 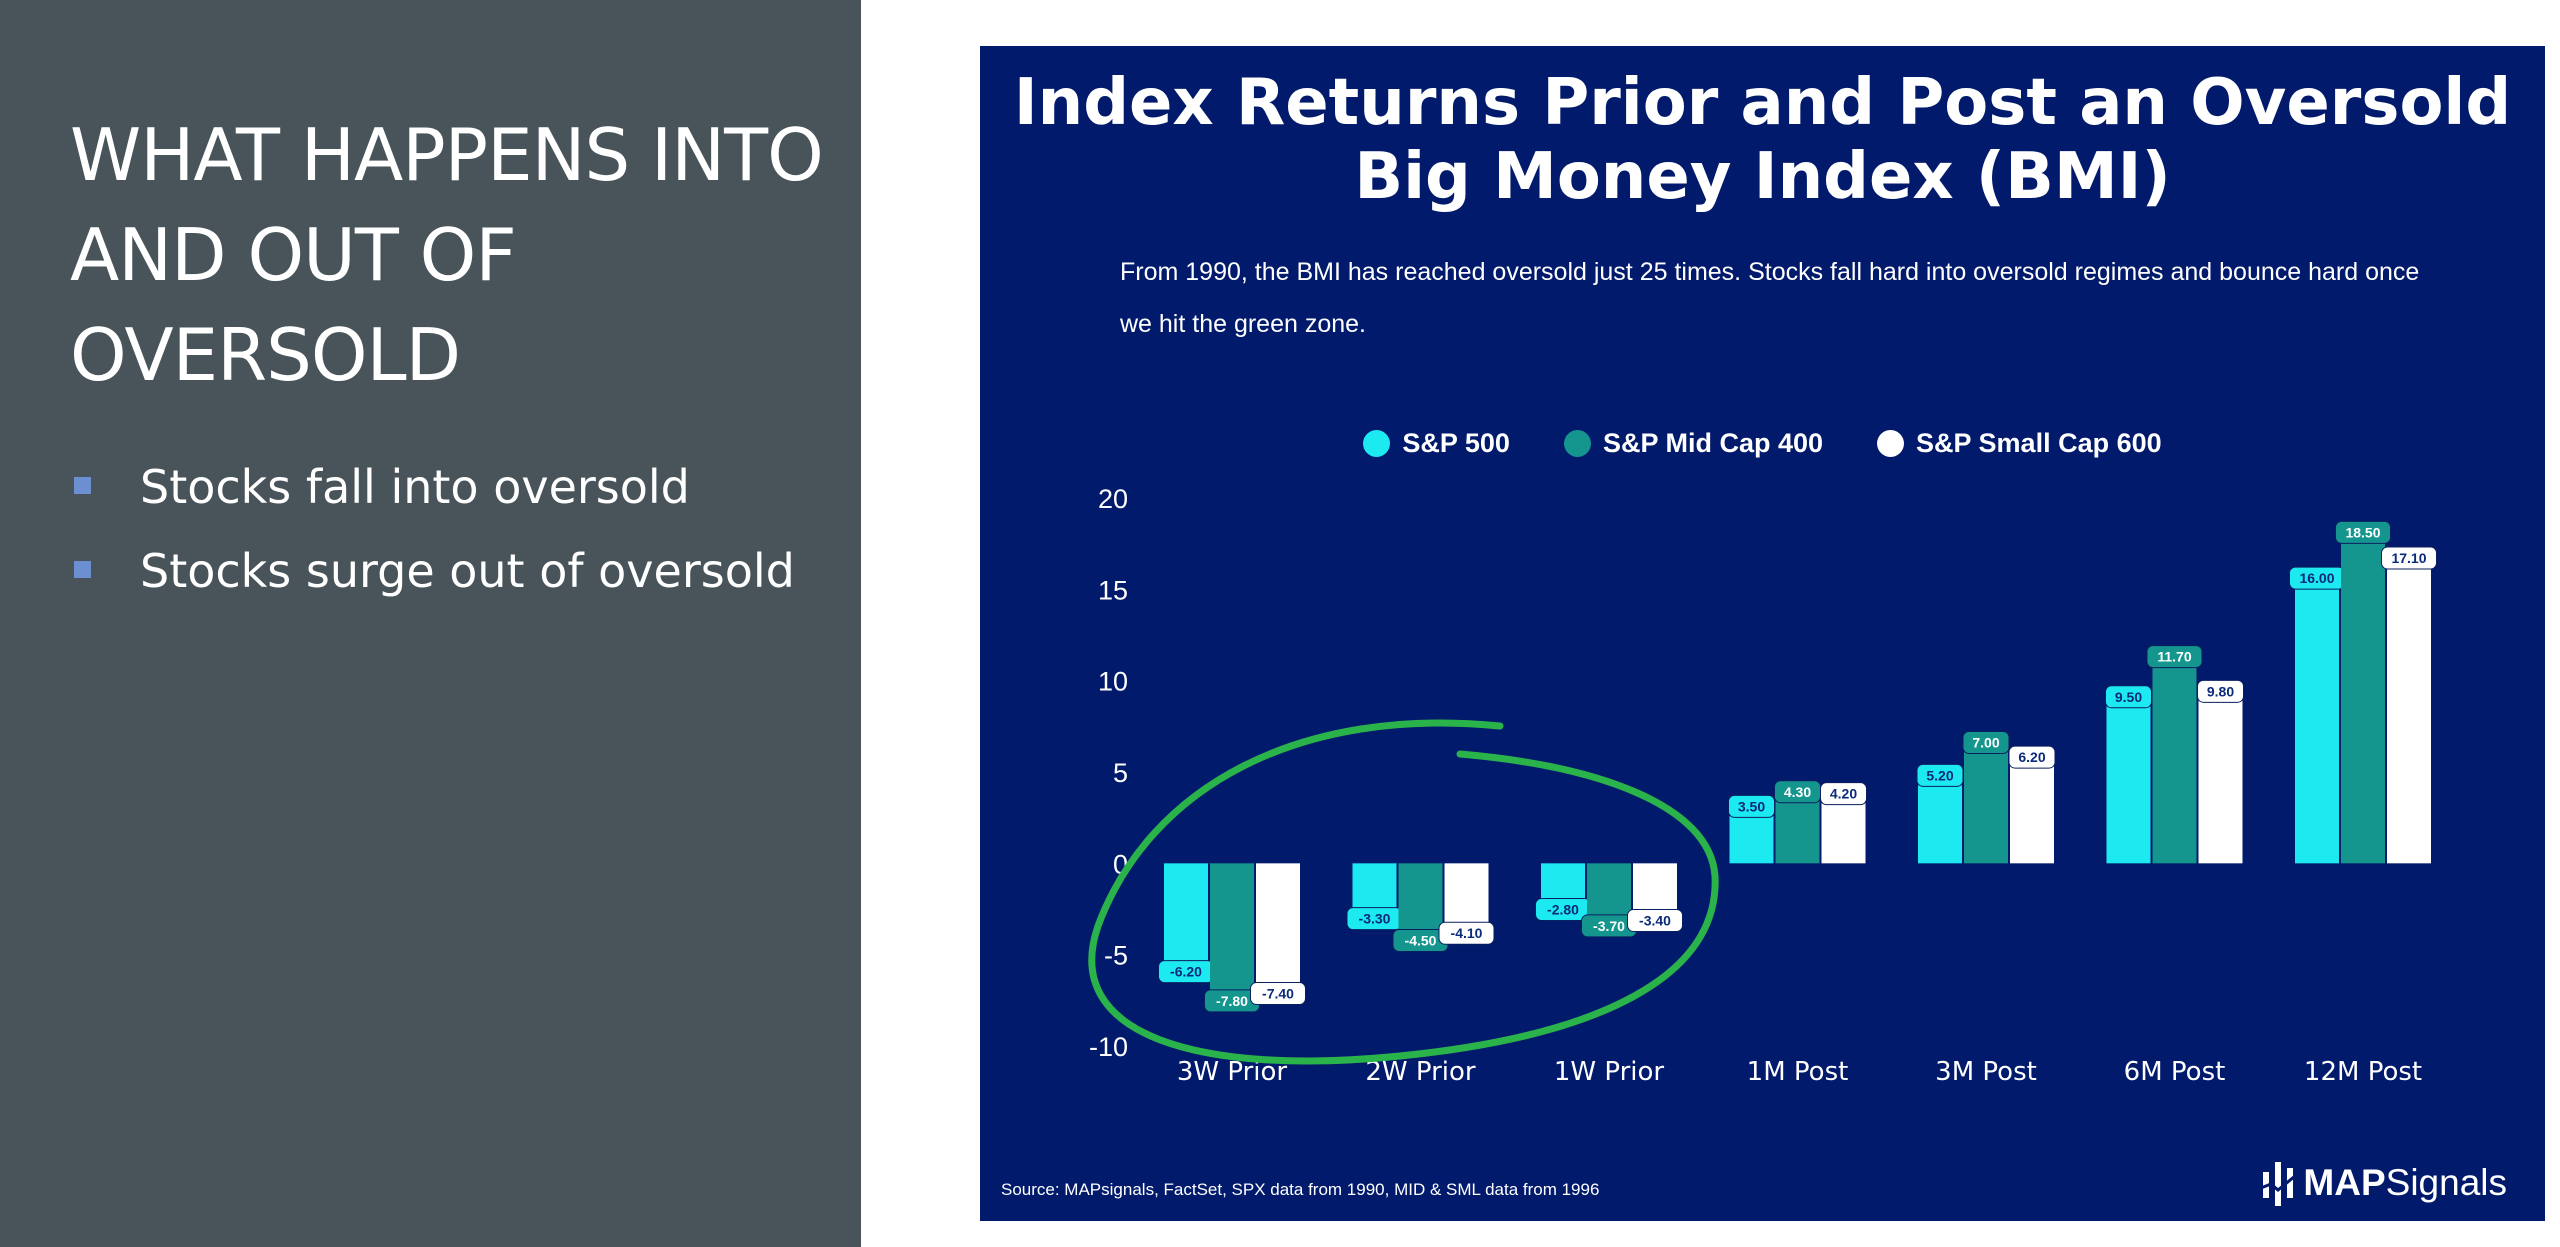 I want to click on x-tick-label: 2W Prior, so click(x=1420, y=1072).